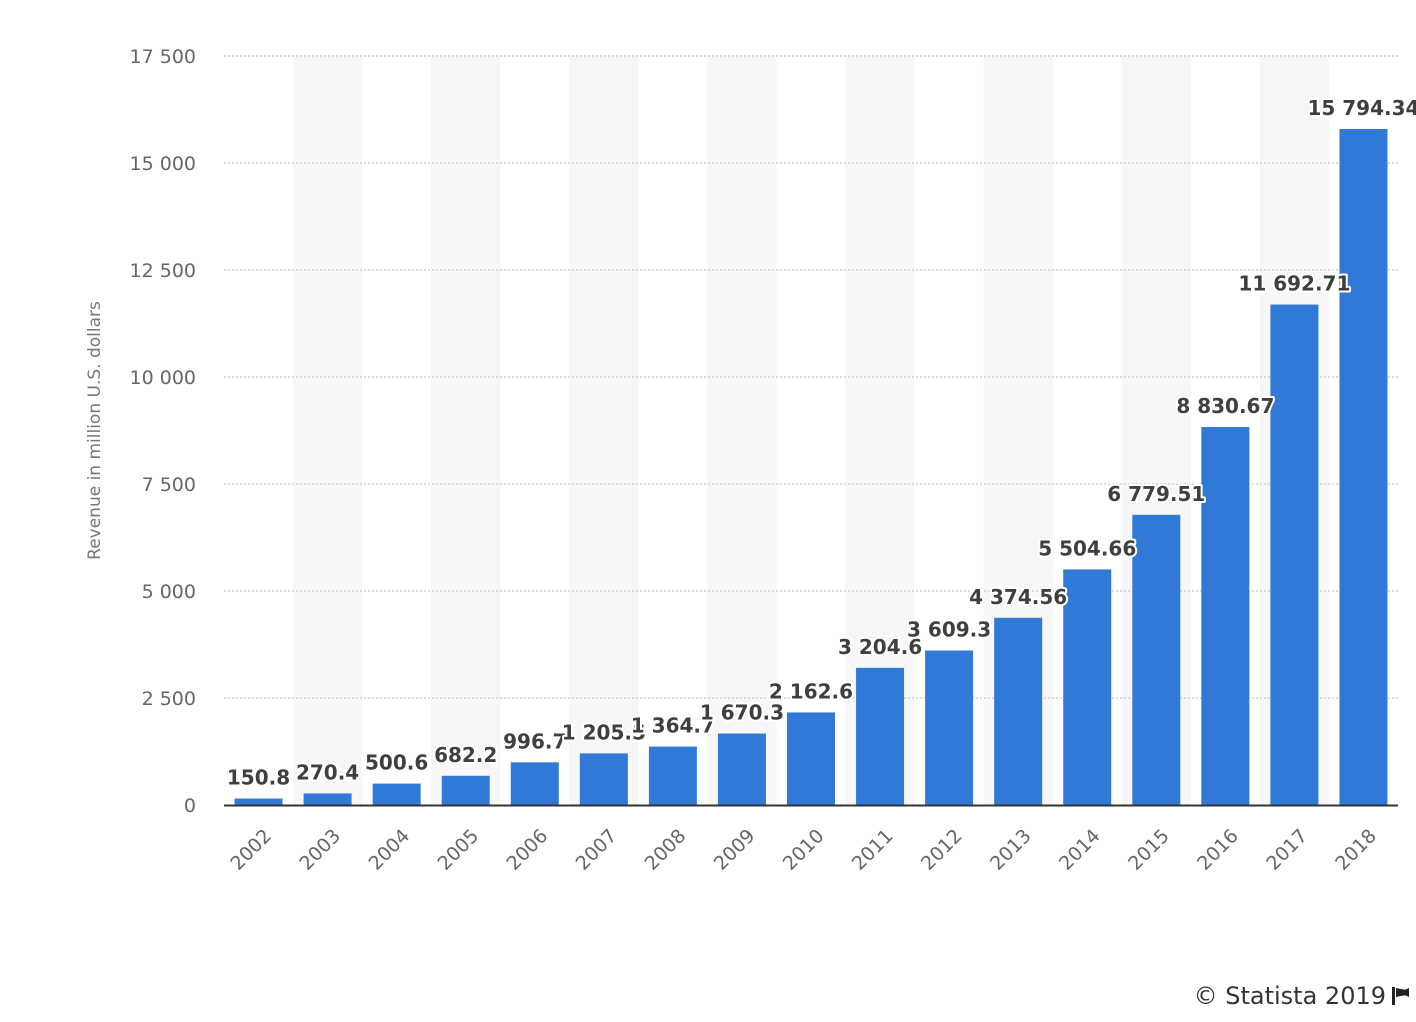 This screenshot has width=1416, height=1022. I want to click on y-tick-label: 12 500, so click(163, 271).